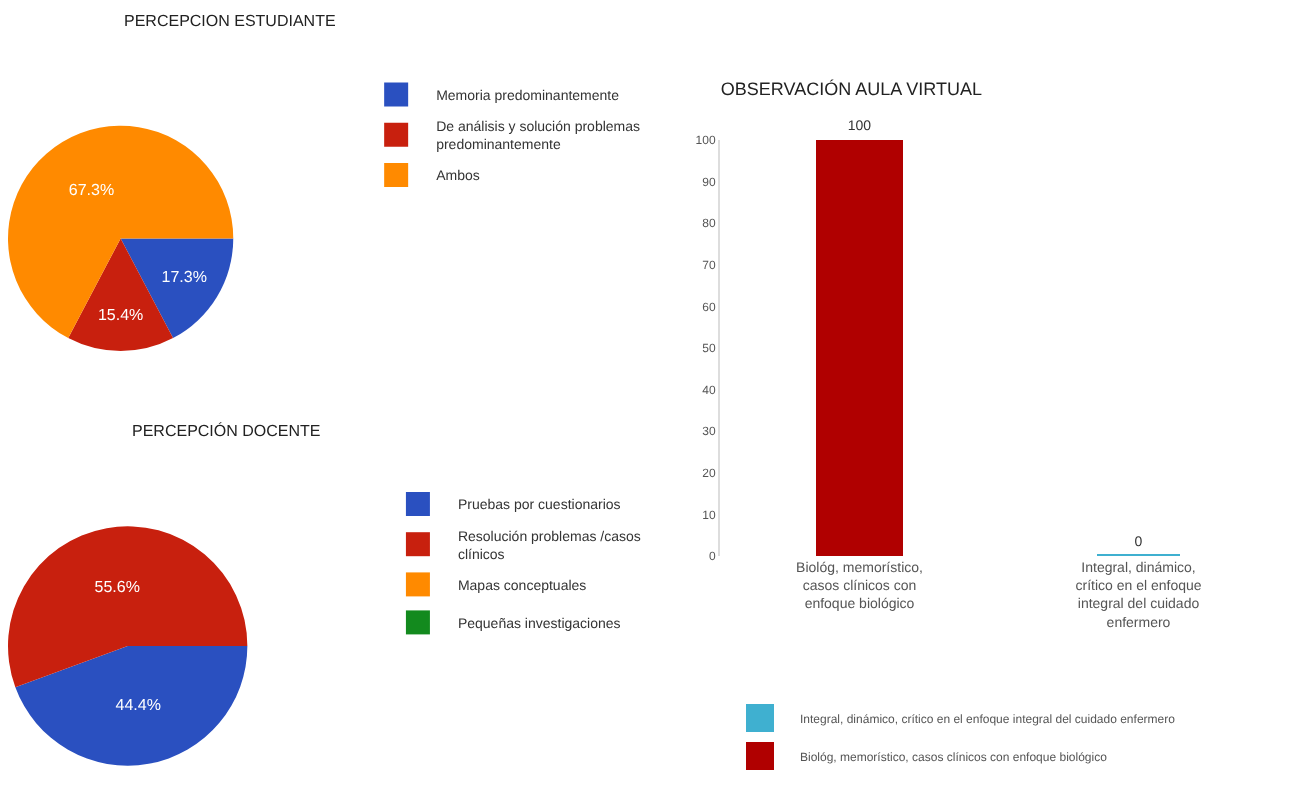 This screenshot has width=1298, height=806. I want to click on data-label: 15.4%, so click(120, 315).